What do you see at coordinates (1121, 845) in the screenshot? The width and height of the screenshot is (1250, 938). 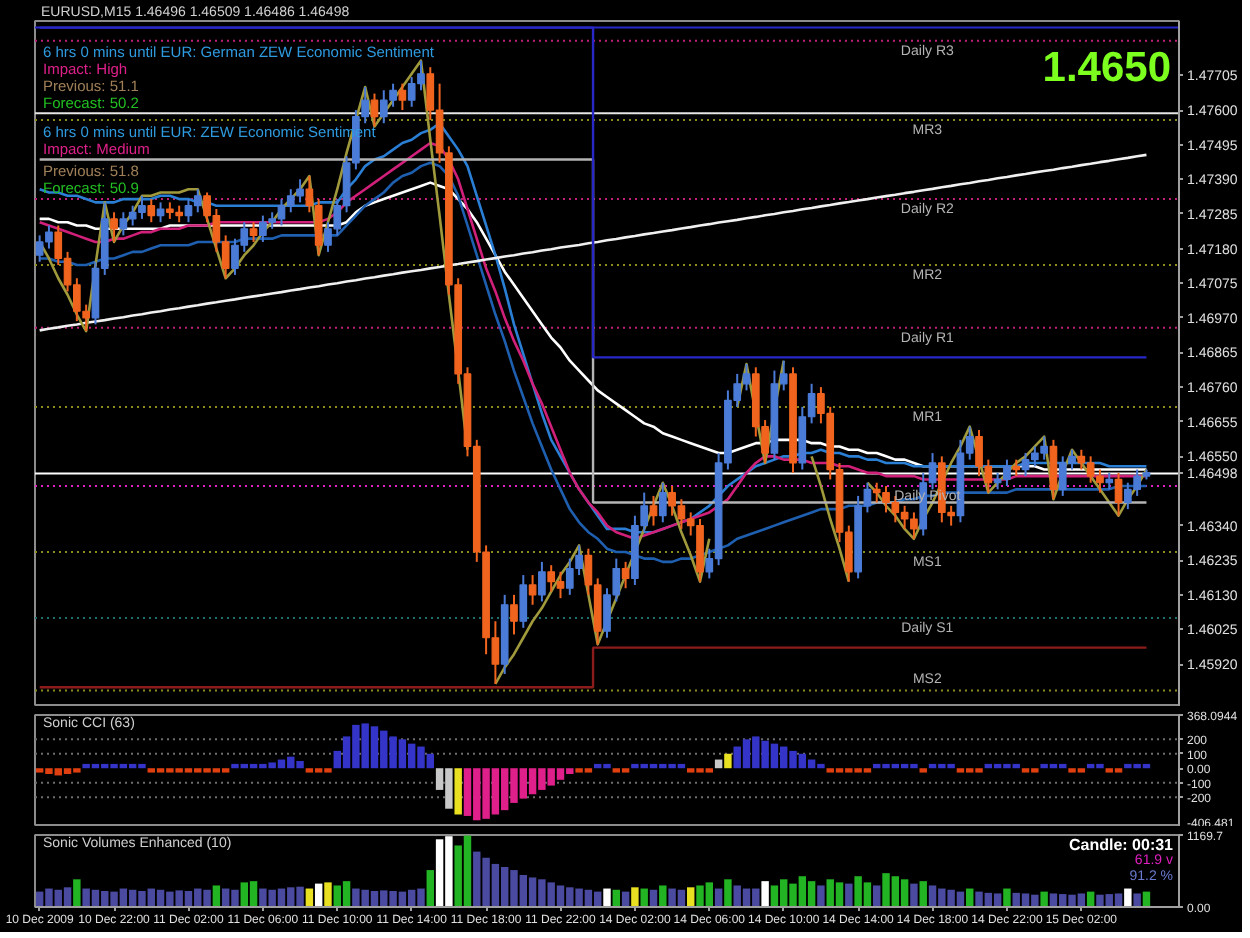 I see `annotation: Candle: 00:31` at bounding box center [1121, 845].